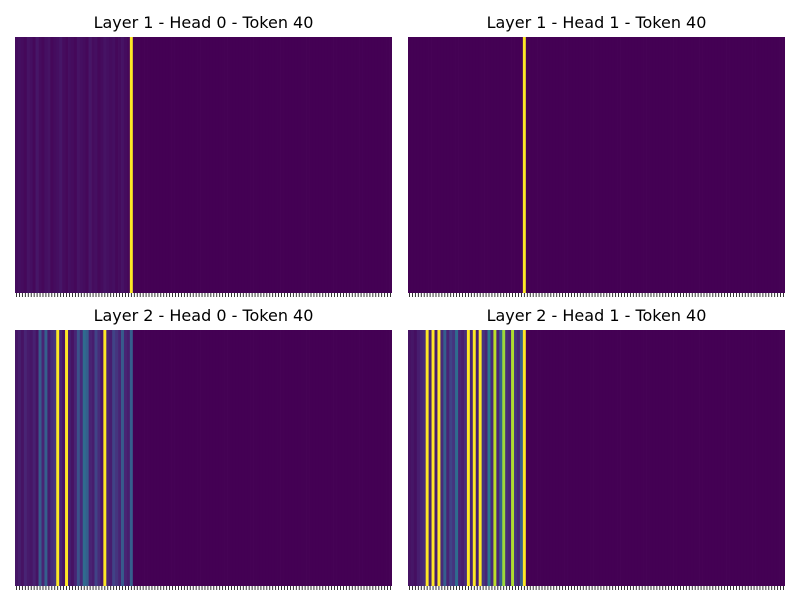 This screenshot has width=800, height=600. What do you see at coordinates (203, 315) in the screenshot?
I see `panel-title: Layer 2 - Head 0 - Token 40` at bounding box center [203, 315].